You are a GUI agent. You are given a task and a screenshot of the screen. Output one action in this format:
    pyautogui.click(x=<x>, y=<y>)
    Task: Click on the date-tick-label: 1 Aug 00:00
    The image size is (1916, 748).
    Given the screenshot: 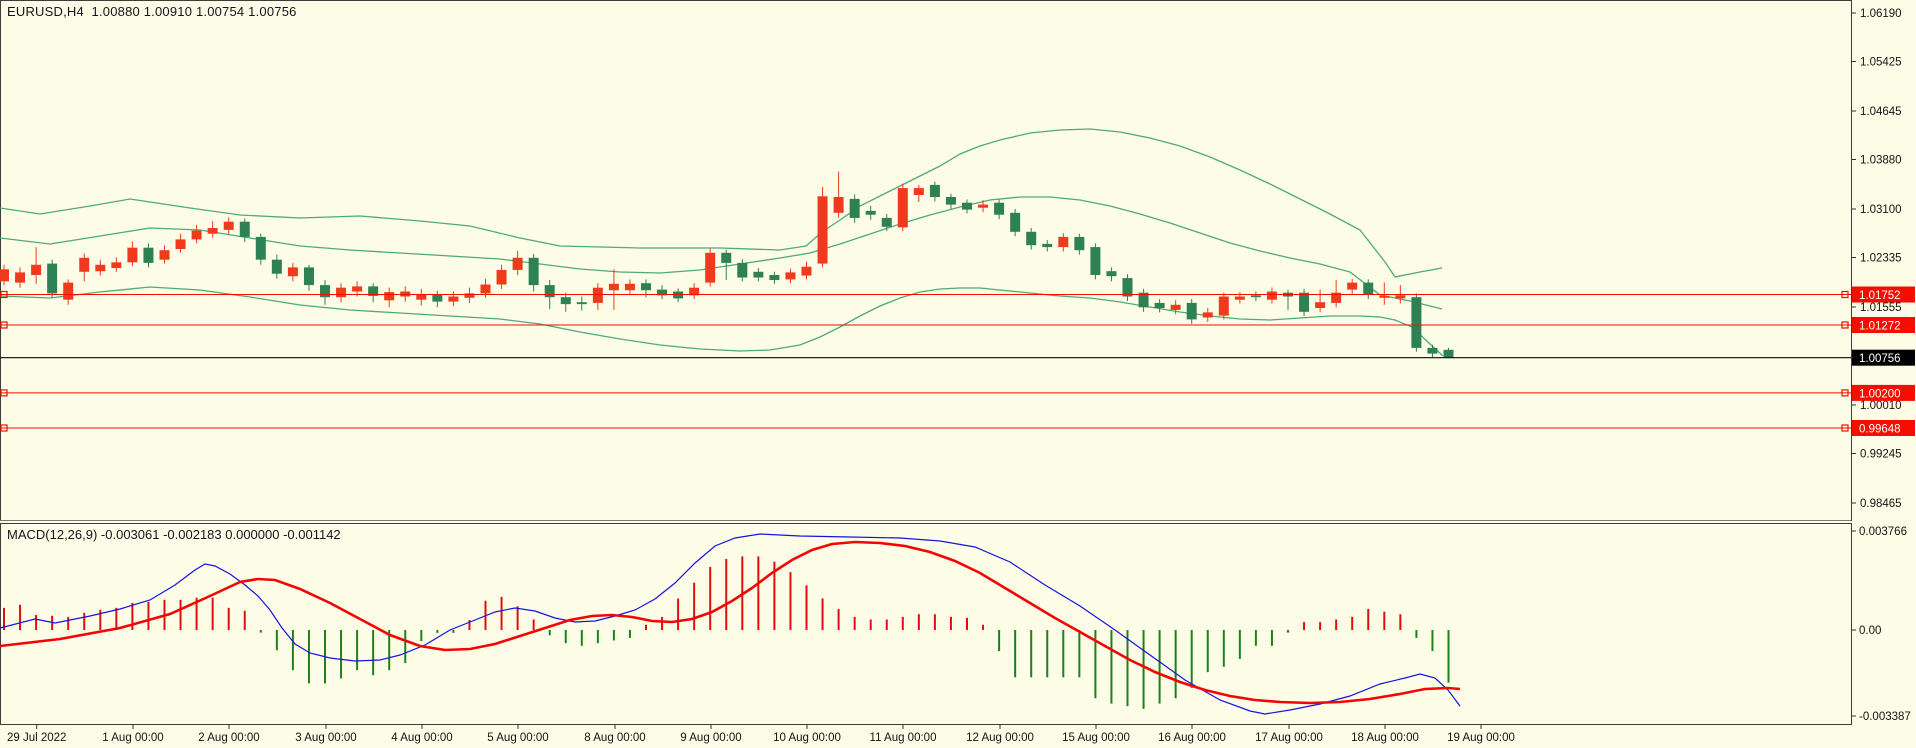 What is the action you would take?
    pyautogui.click(x=132, y=738)
    